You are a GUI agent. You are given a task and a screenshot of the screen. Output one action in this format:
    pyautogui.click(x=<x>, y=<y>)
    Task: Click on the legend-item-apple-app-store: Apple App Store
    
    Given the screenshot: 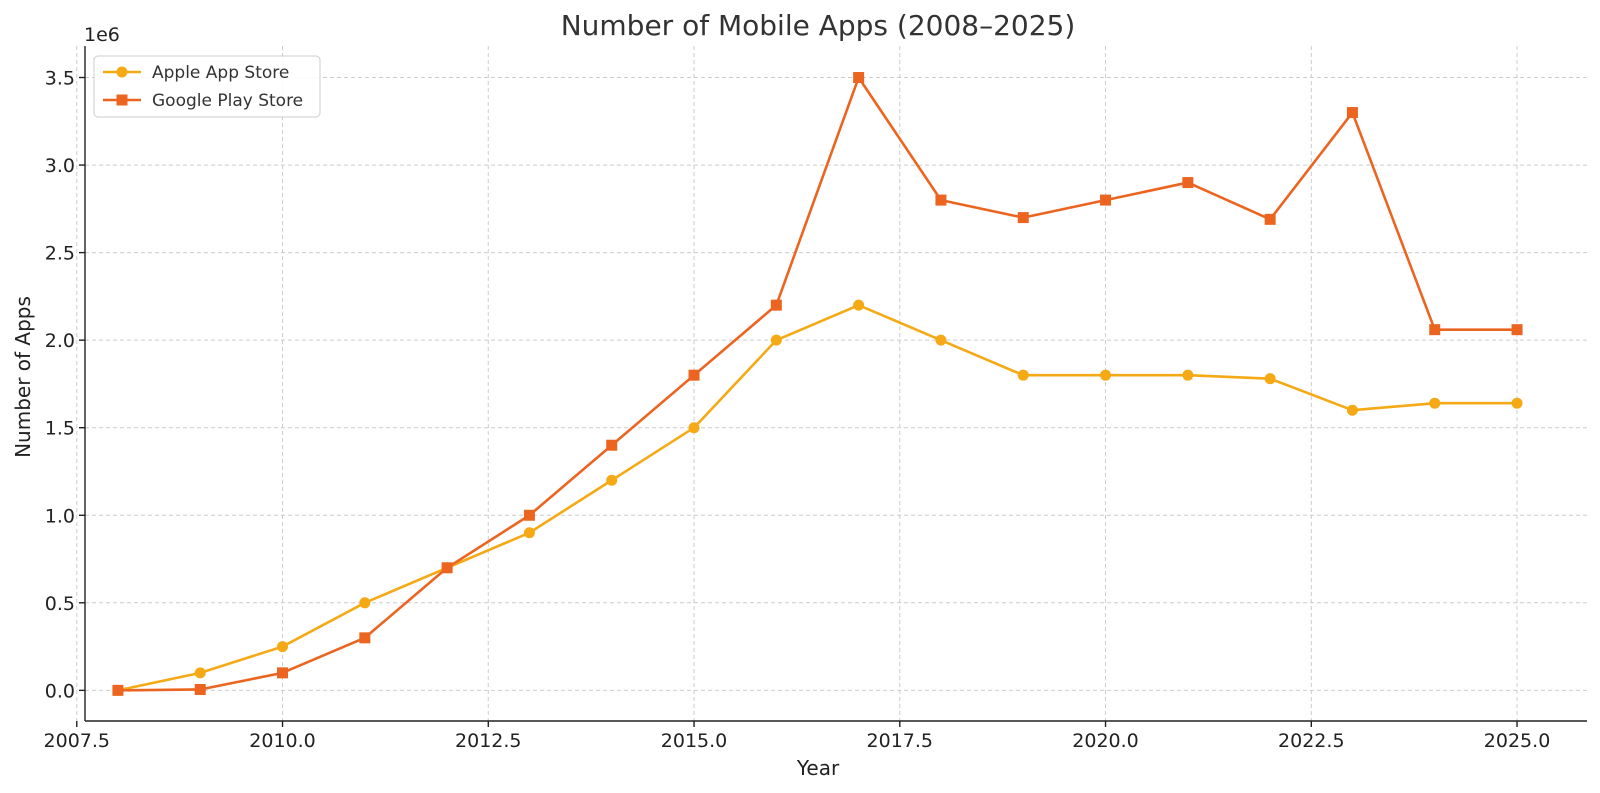 What is the action you would take?
    pyautogui.click(x=196, y=73)
    